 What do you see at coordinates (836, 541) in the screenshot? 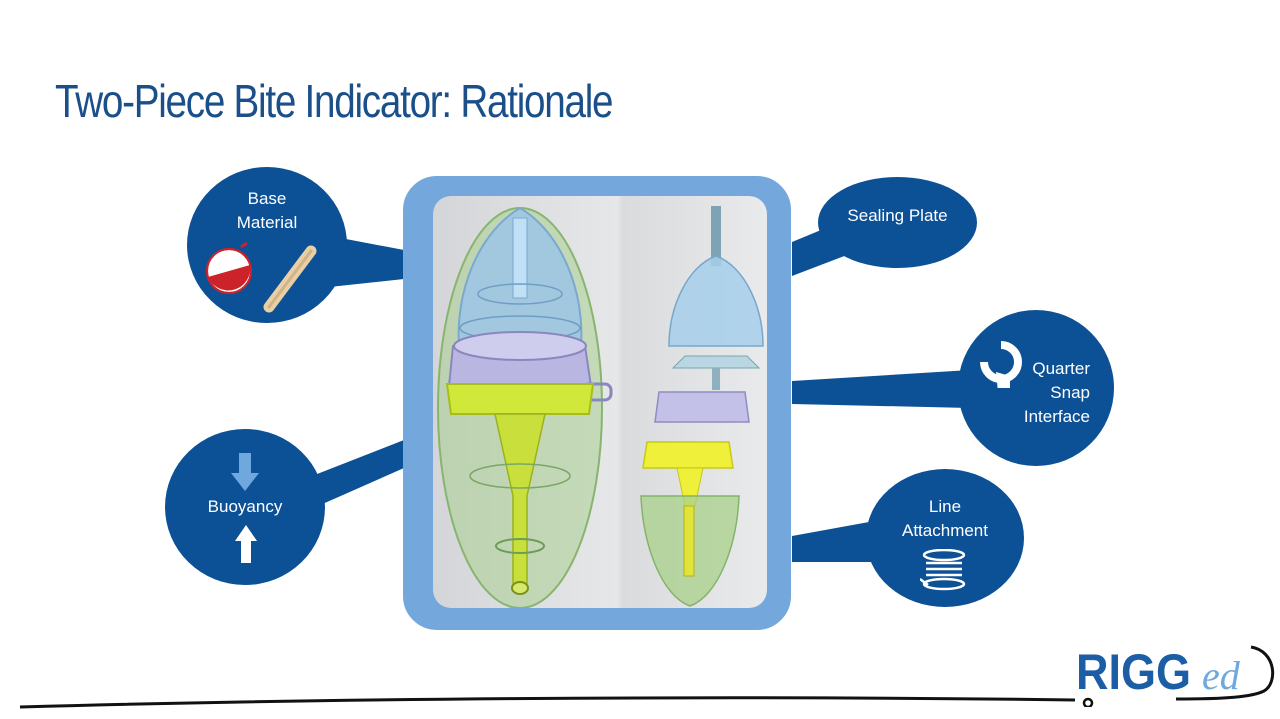
I see `connector-line-attachment` at bounding box center [836, 541].